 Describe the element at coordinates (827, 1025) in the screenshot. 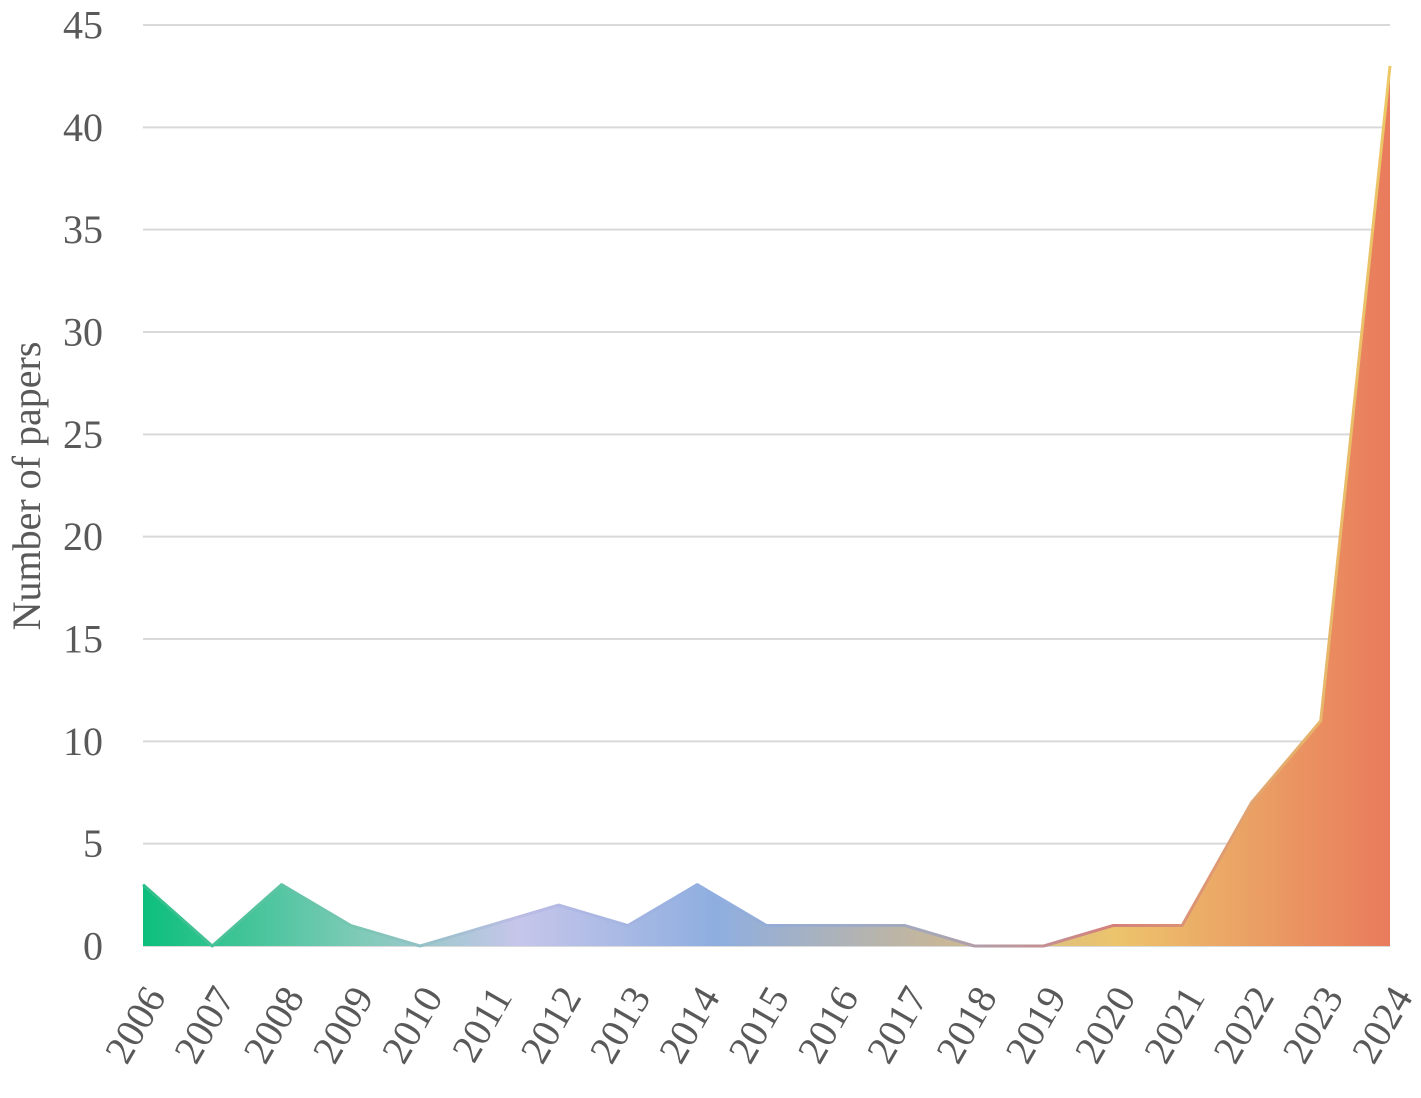

I see `x-tick-label: 2016` at that location.